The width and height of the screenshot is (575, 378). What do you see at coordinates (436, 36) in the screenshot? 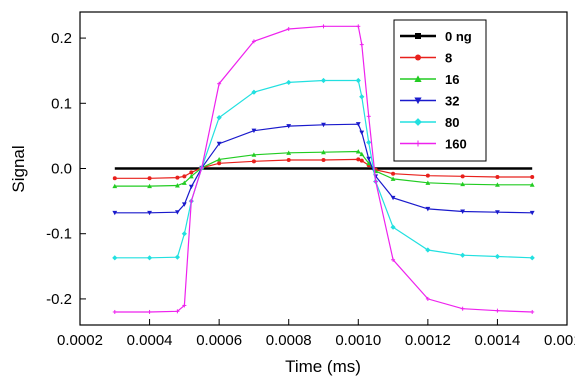
I see `legend-item: 0 ng` at bounding box center [436, 36].